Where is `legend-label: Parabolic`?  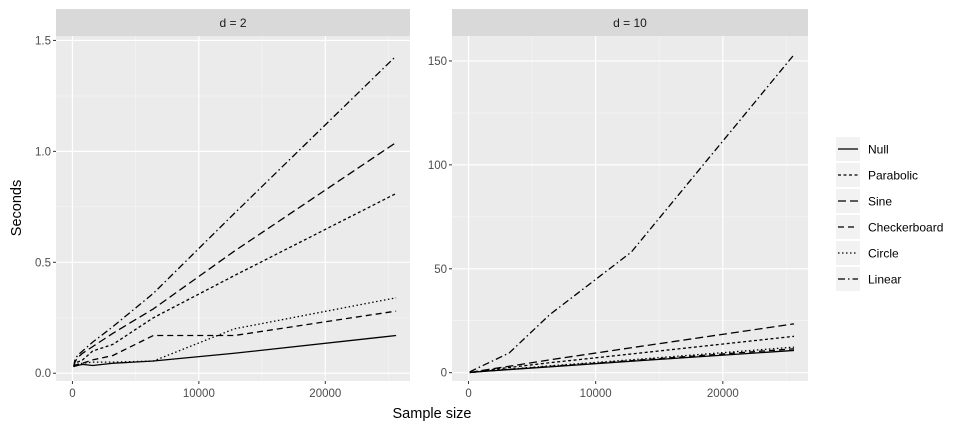 legend-label: Parabolic is located at coordinates (893, 176).